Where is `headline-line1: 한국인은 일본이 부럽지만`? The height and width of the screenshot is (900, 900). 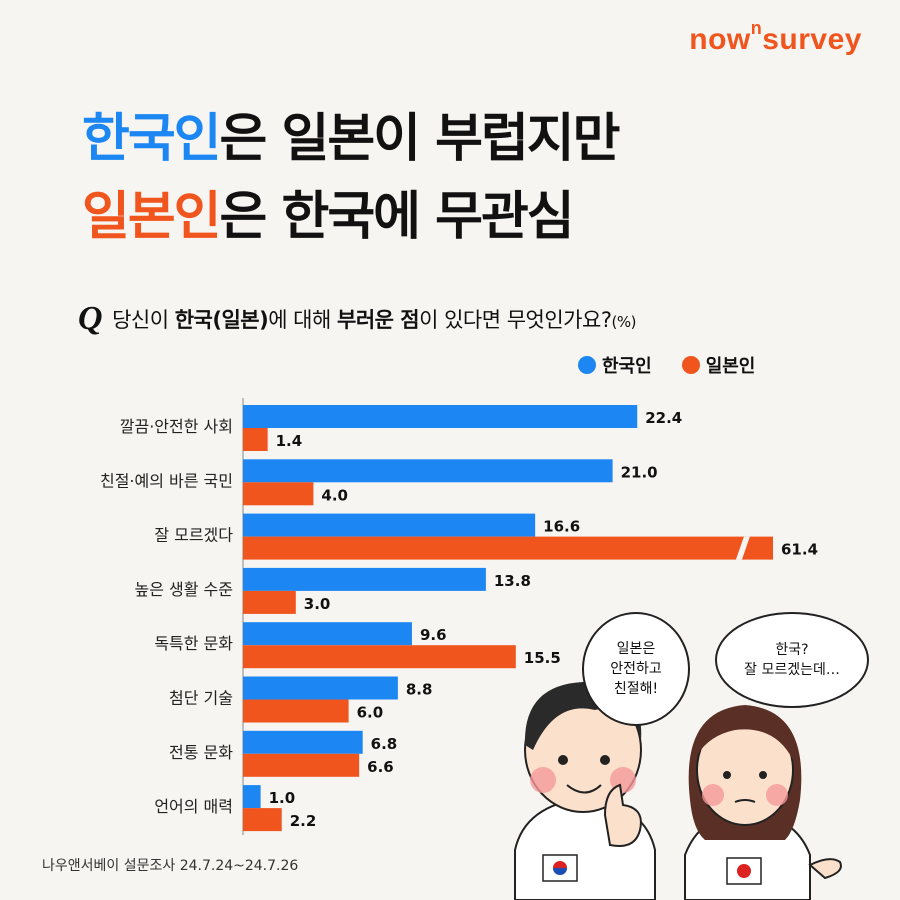 headline-line1: 한국인은 일본이 부럽지만 is located at coordinates (351, 139).